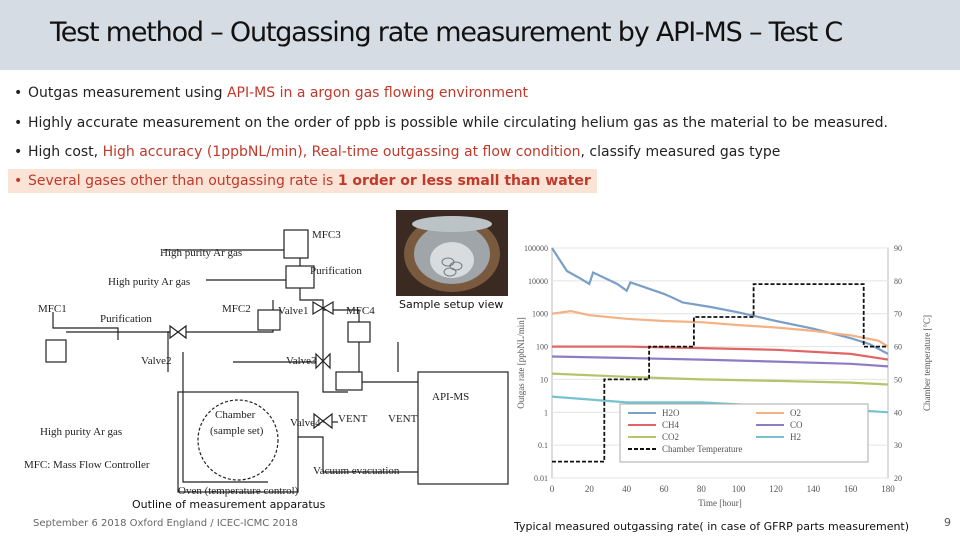  What do you see at coordinates (296, 244) in the screenshot?
I see `mfc3-box` at bounding box center [296, 244].